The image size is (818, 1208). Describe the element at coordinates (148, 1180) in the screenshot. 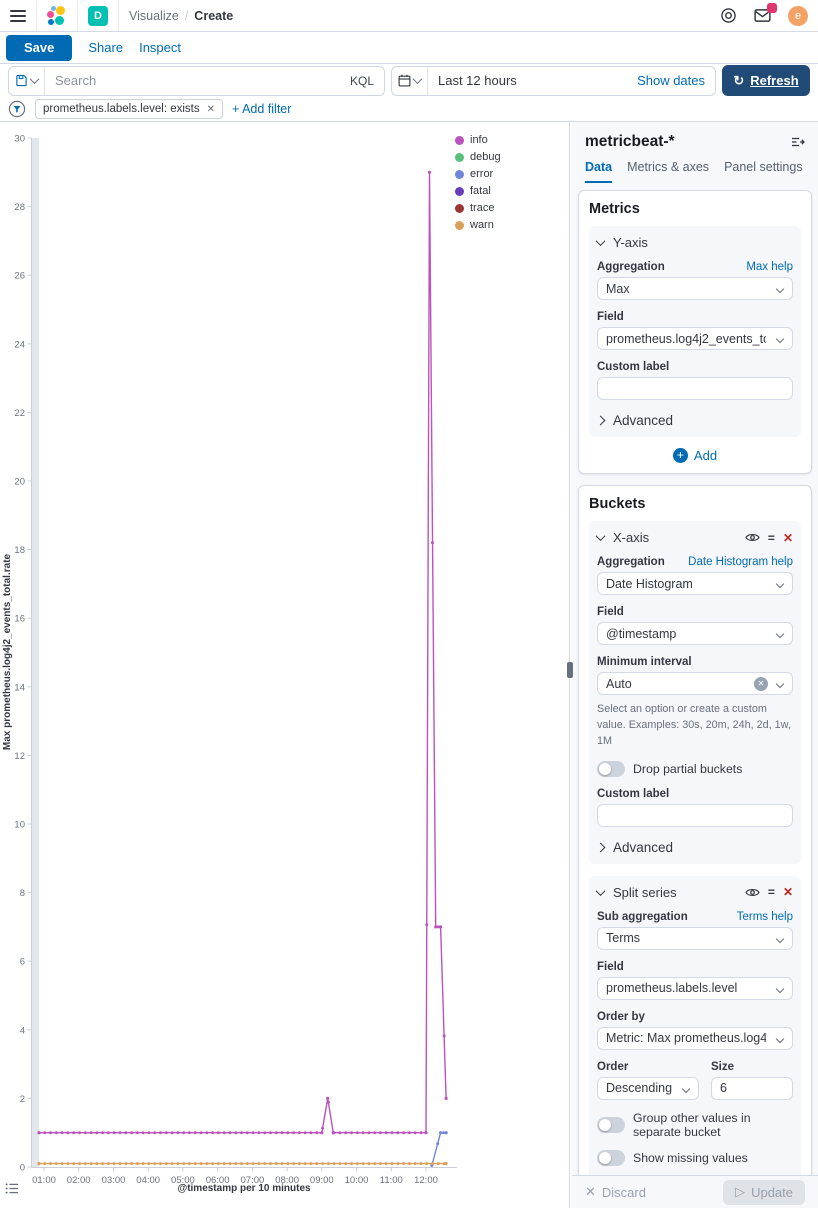

I see `svg-text: 04:00` at that location.